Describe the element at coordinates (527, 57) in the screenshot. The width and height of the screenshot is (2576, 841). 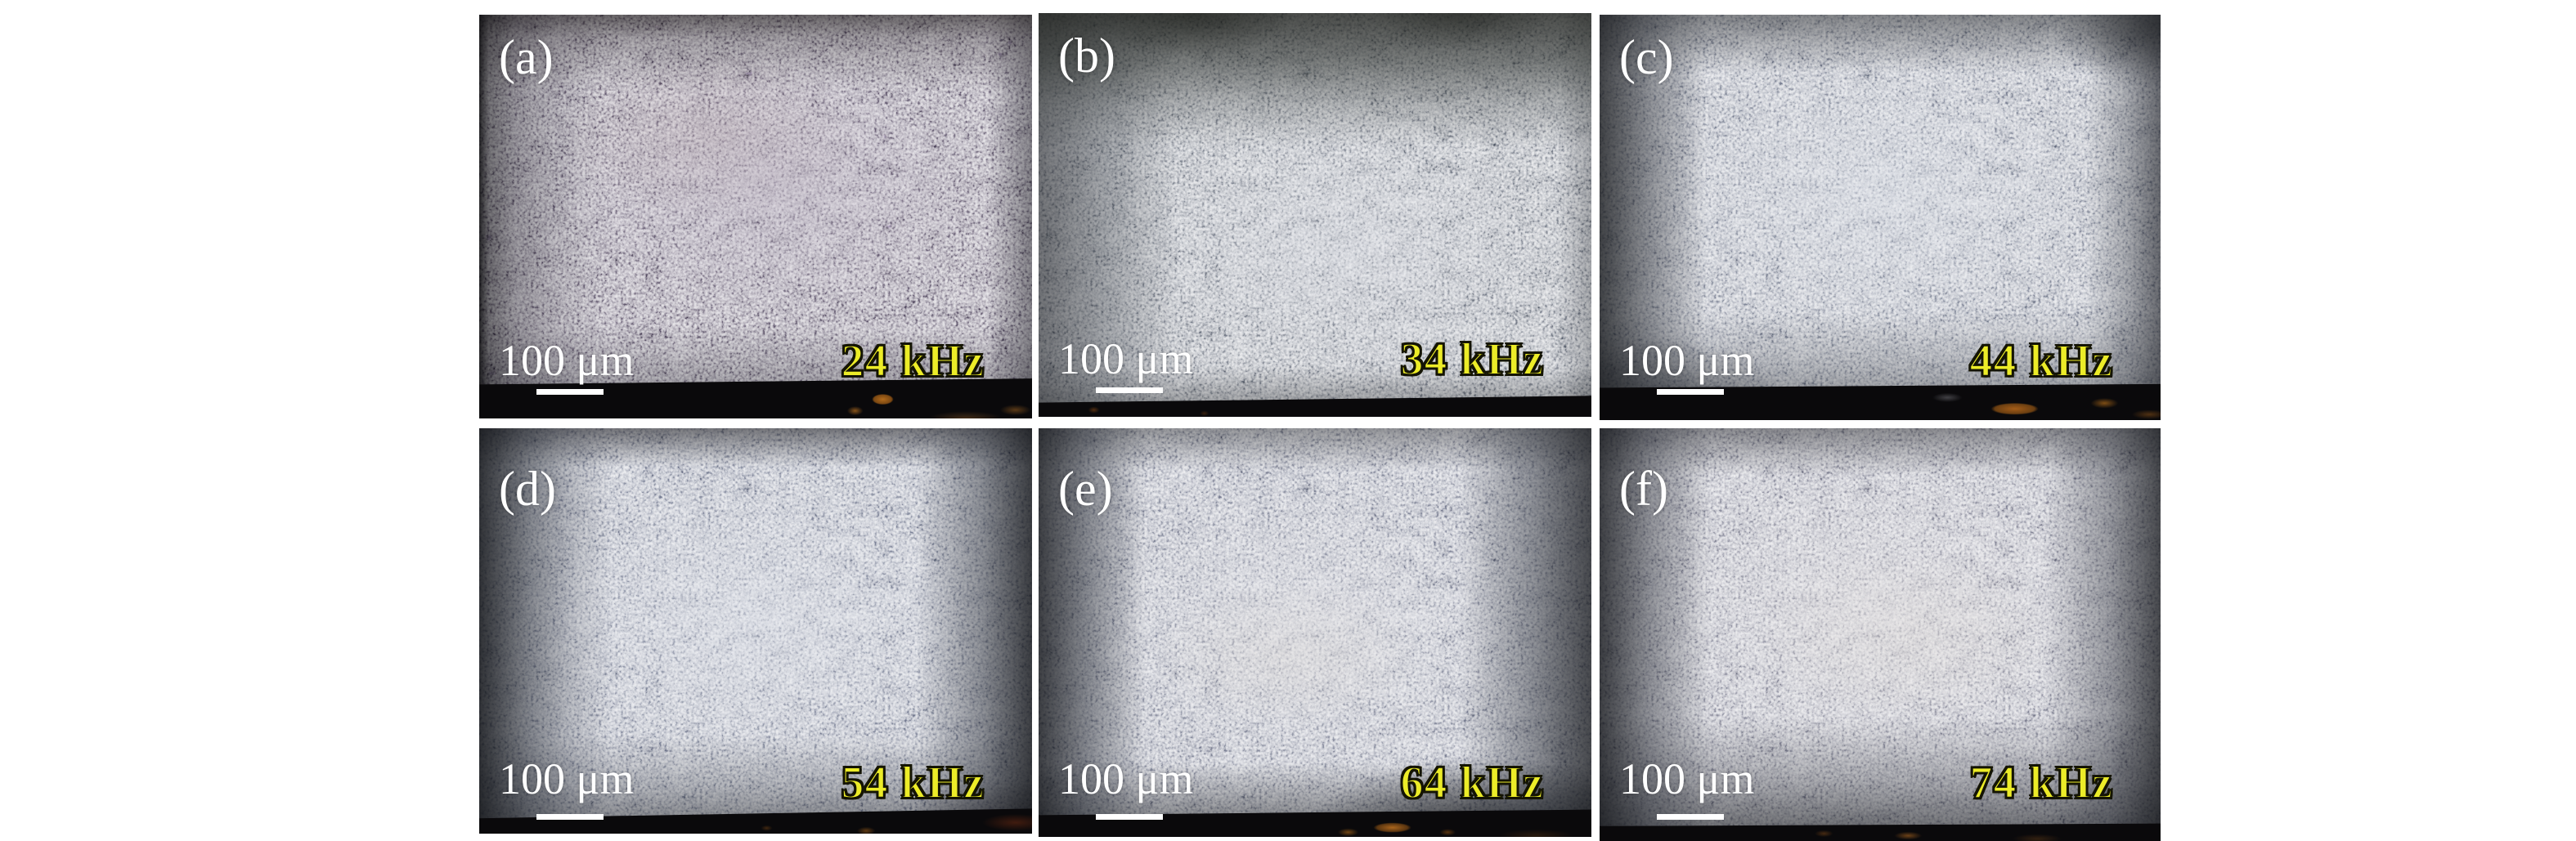
I see `panel-letter-label: (a)` at that location.